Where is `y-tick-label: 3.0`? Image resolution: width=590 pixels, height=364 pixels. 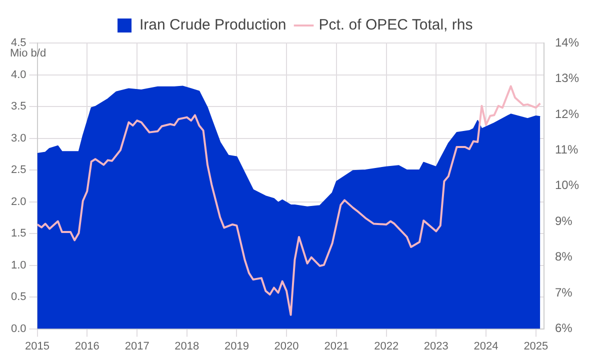 y-tick-label: 3.0 is located at coordinates (18, 138).